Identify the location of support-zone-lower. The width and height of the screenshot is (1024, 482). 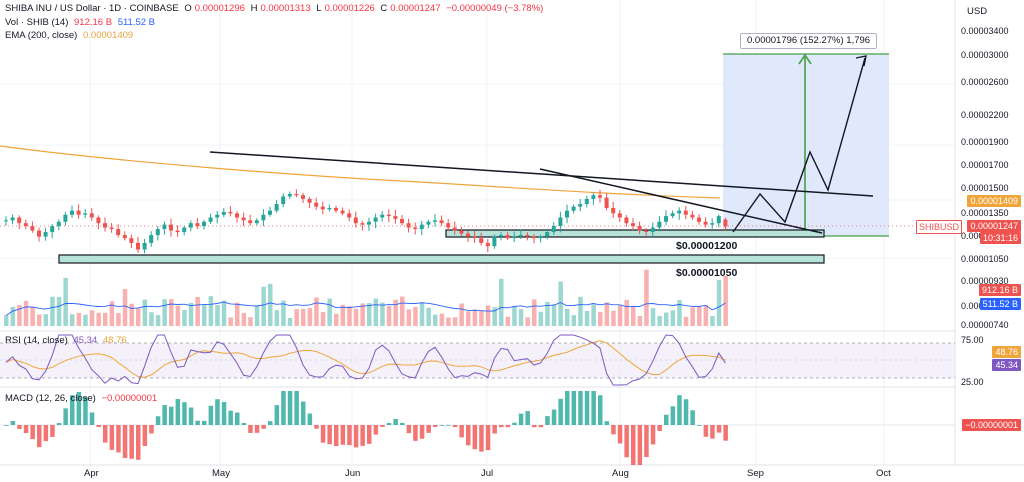
(441, 259).